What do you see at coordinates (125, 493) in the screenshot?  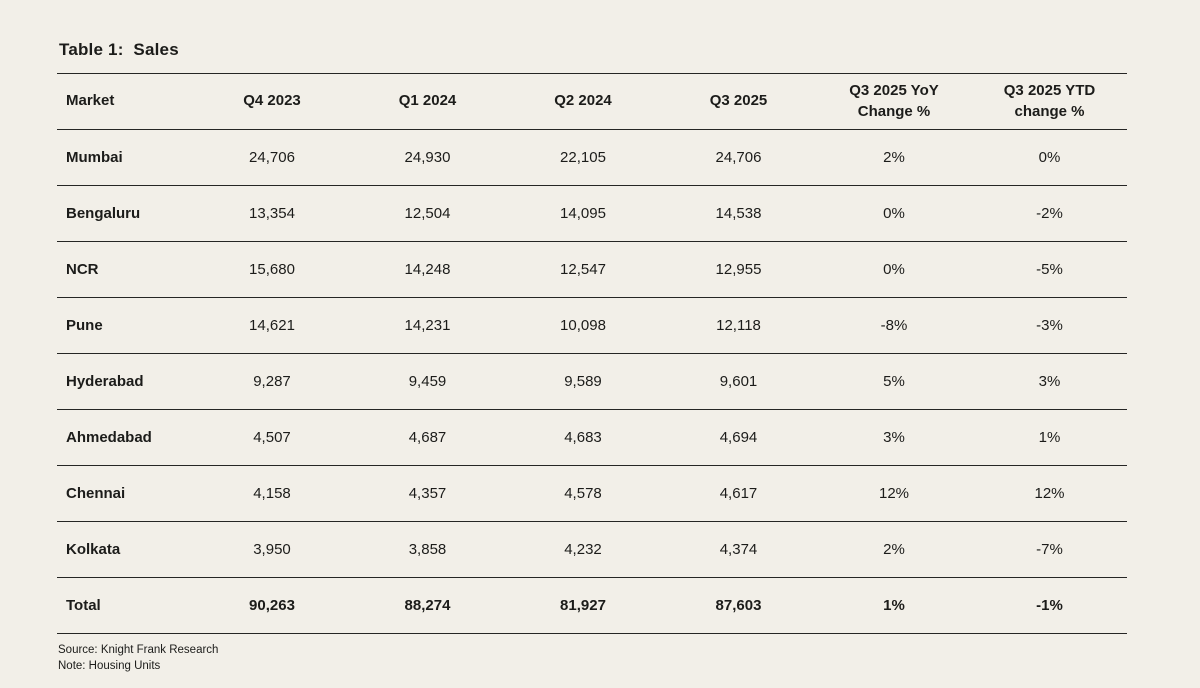 I see `market-cell: Chennai` at bounding box center [125, 493].